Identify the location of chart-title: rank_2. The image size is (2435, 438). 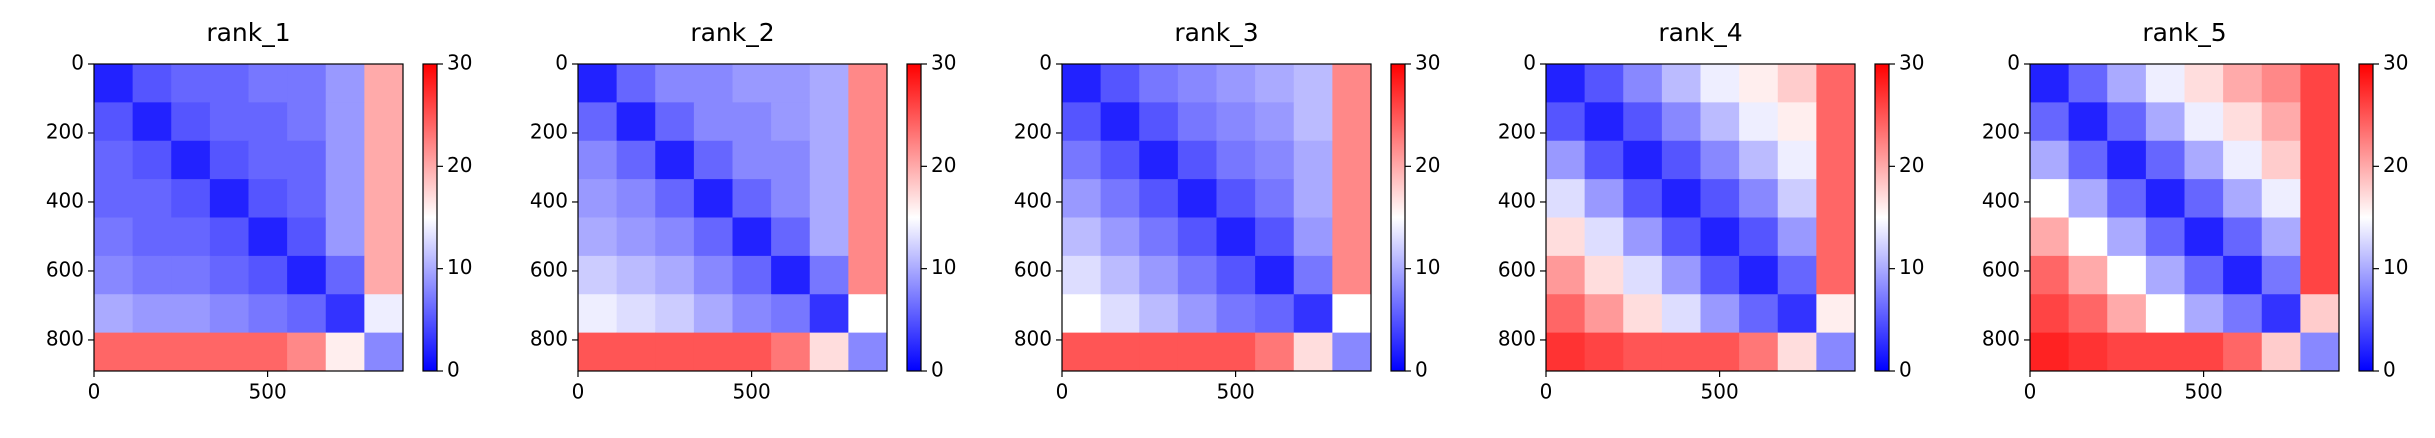
(732, 32).